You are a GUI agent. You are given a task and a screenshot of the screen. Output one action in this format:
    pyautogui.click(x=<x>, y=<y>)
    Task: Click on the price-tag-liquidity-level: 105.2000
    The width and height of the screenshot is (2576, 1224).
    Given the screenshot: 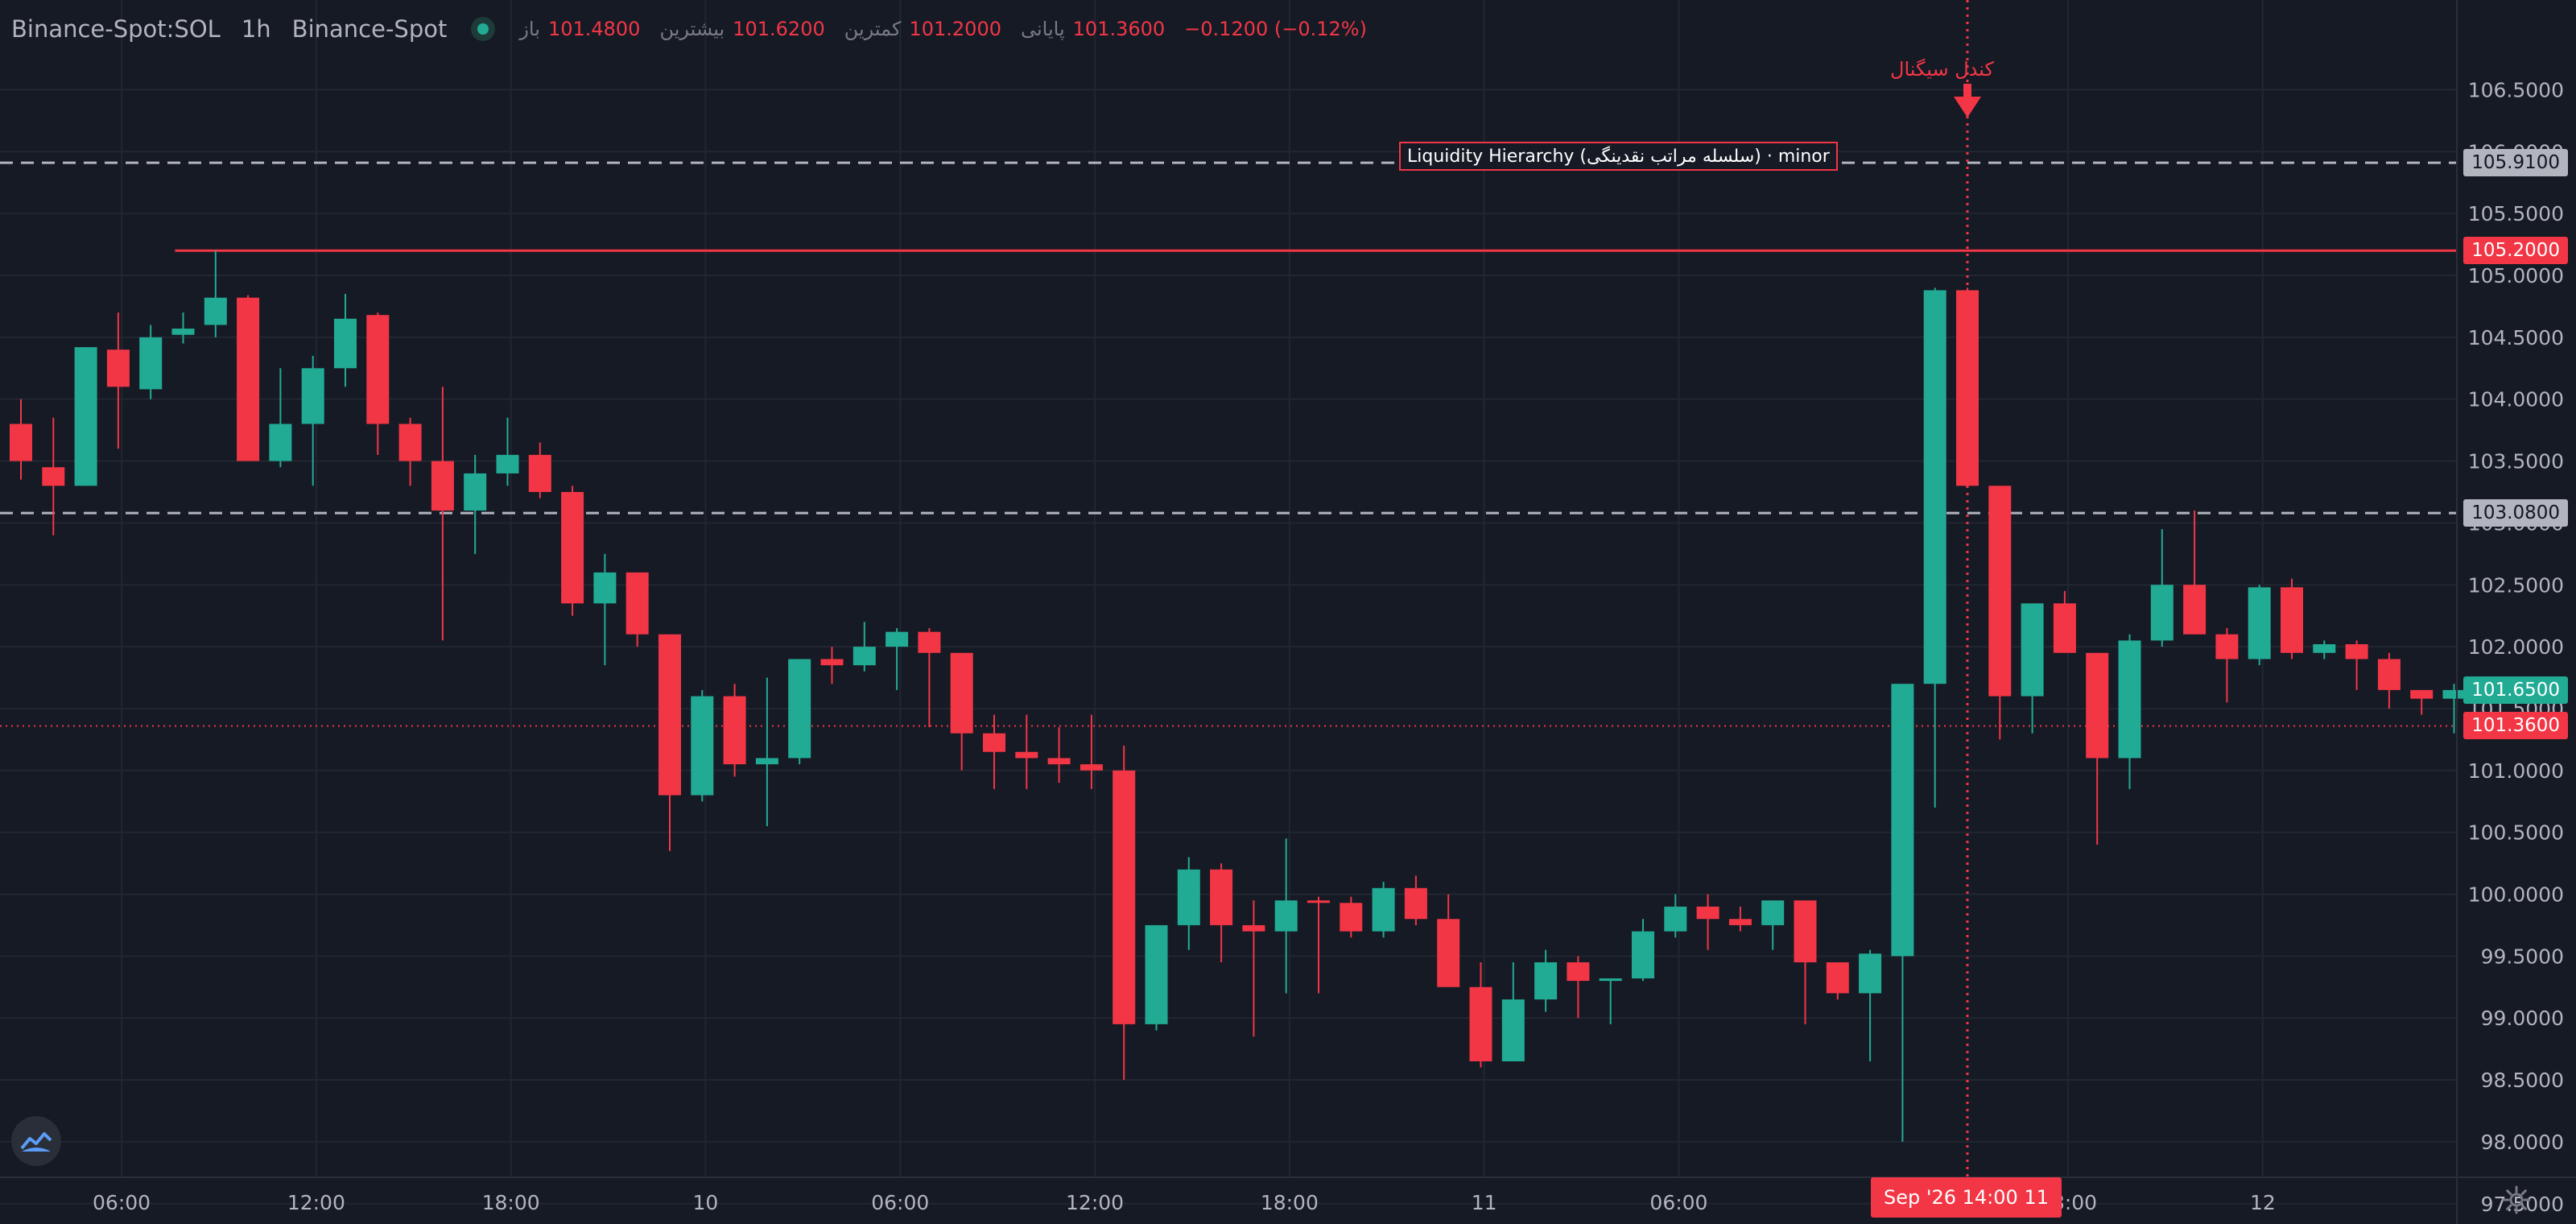 What is the action you would take?
    pyautogui.click(x=2515, y=251)
    